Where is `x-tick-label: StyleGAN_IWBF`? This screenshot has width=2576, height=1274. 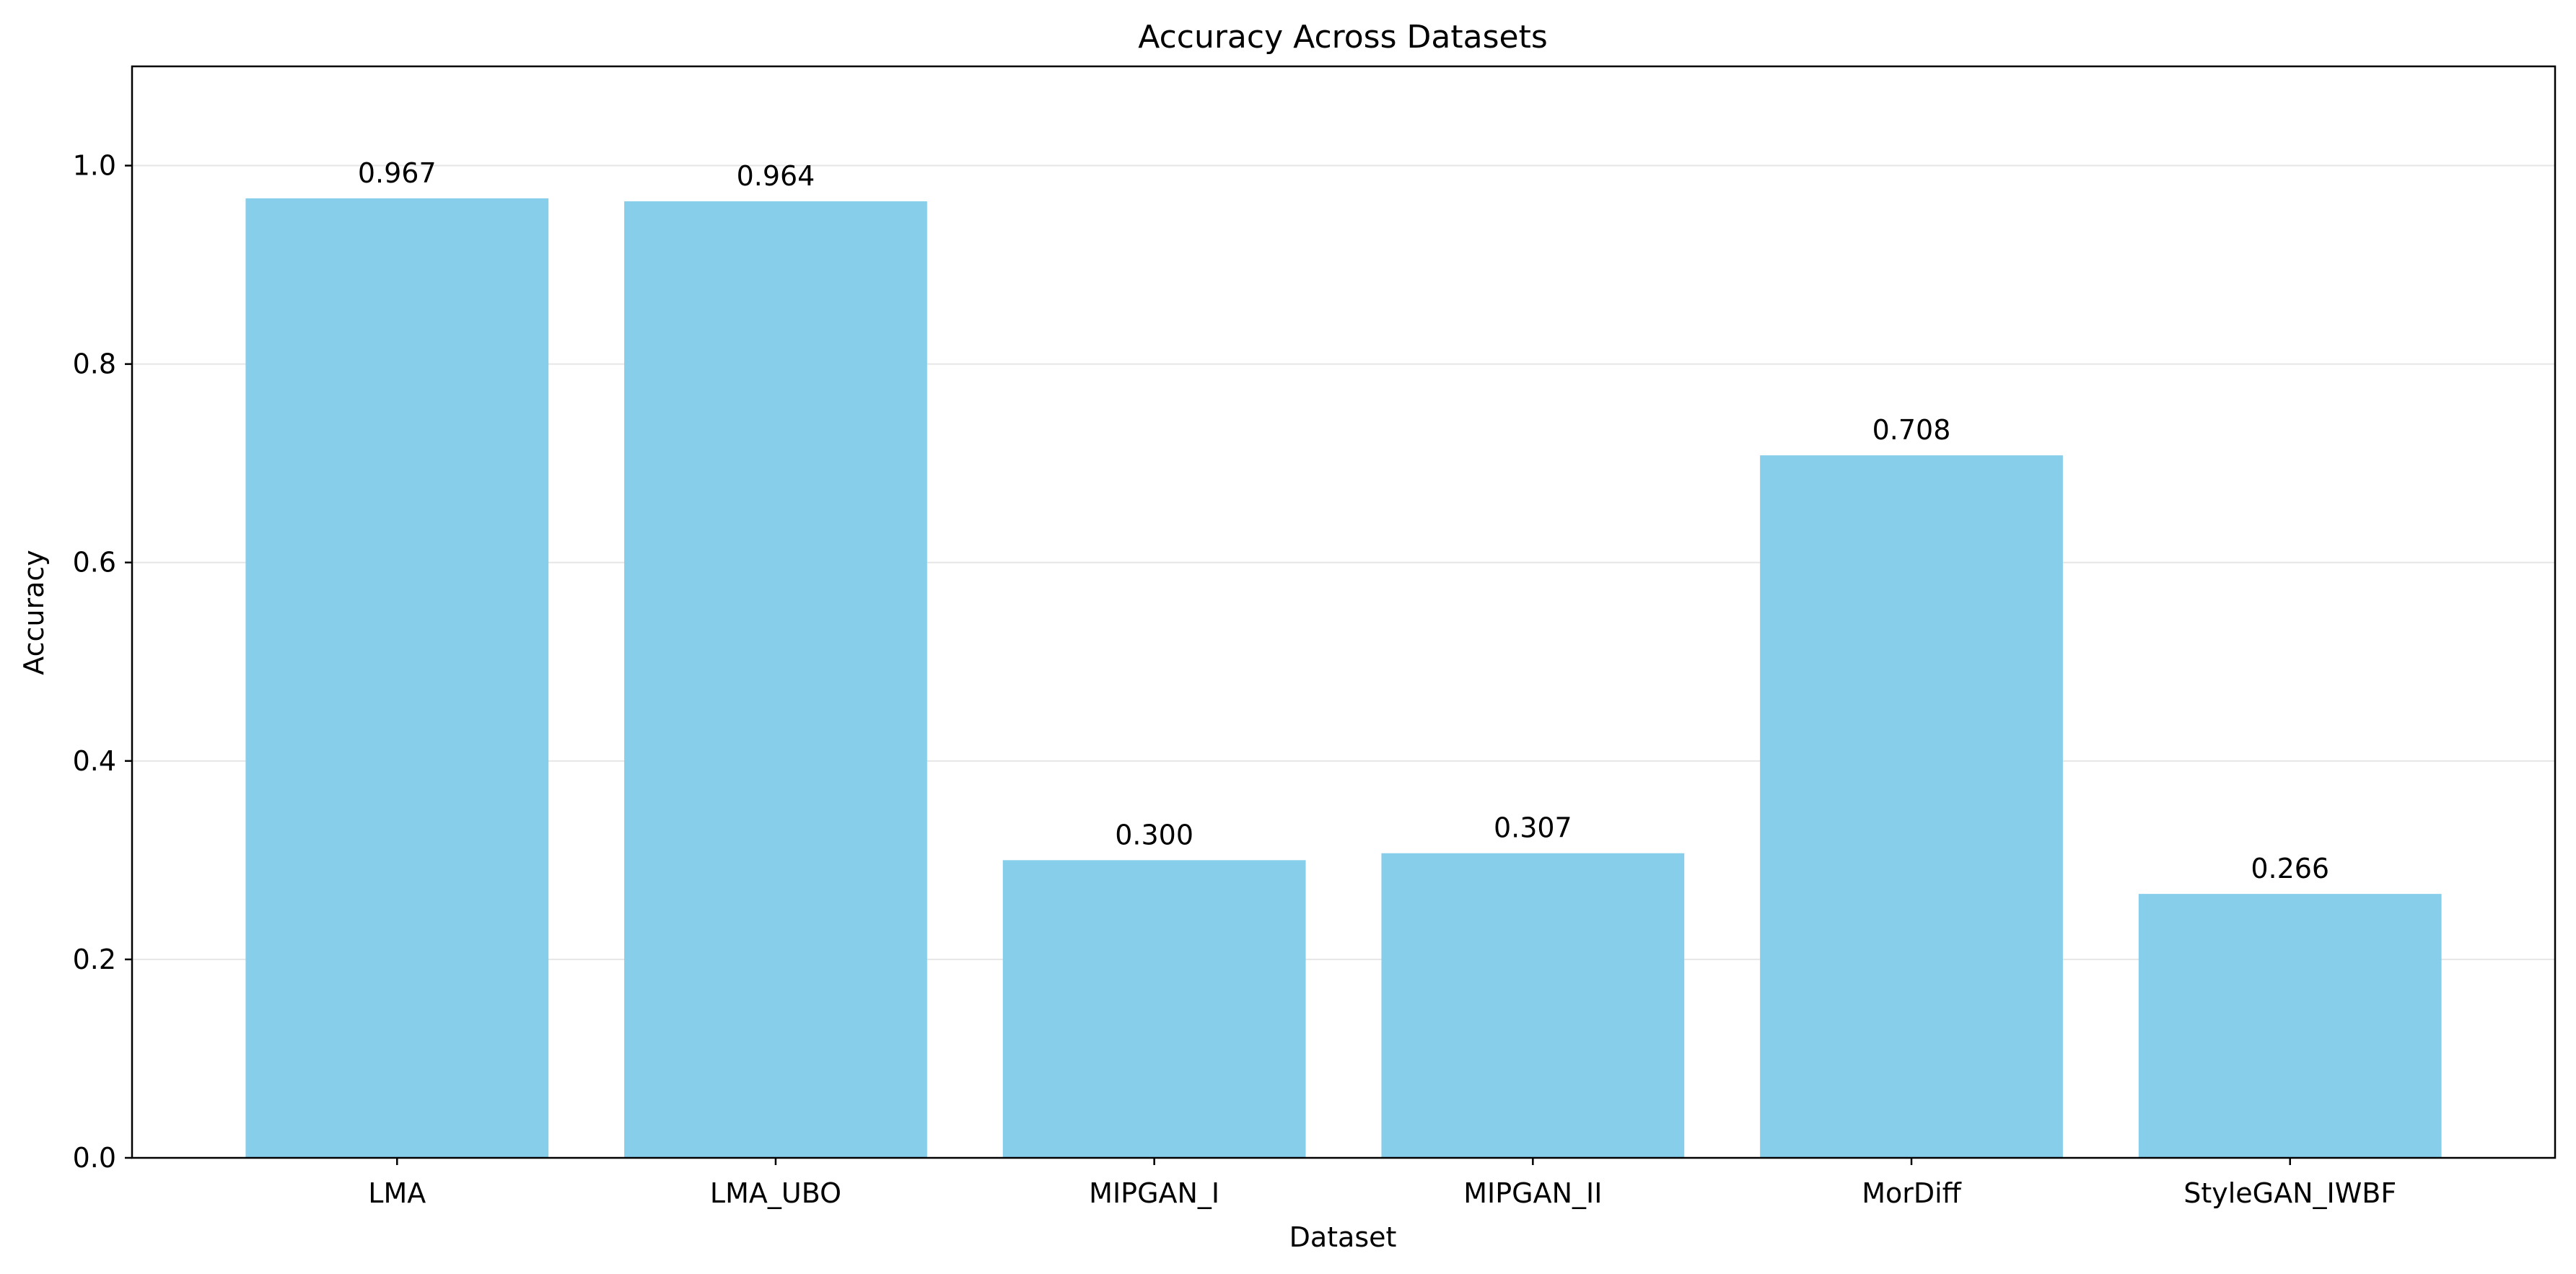
x-tick-label: StyleGAN_IWBF is located at coordinates (2289, 1193).